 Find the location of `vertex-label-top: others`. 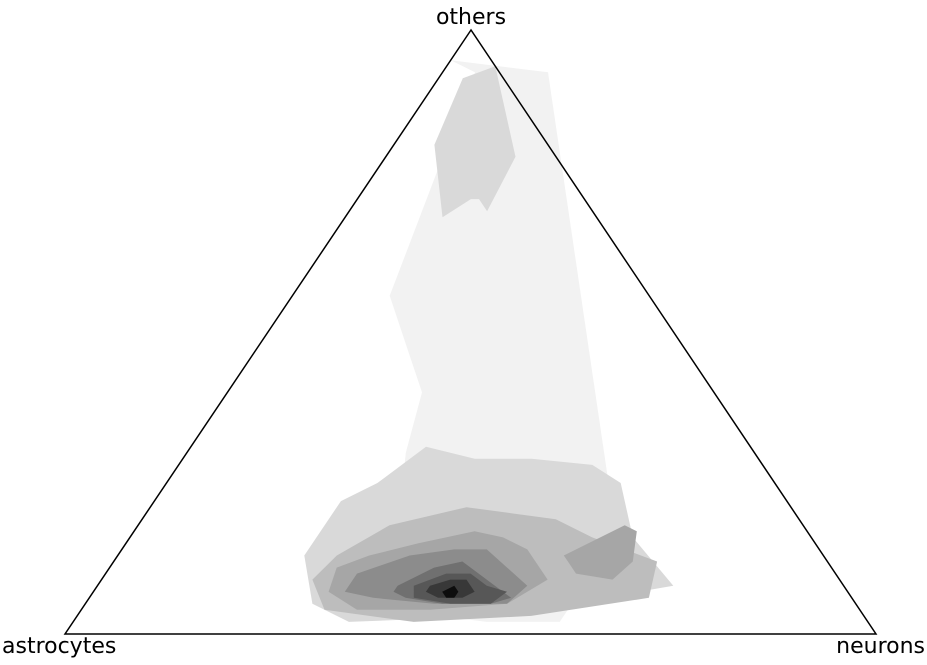

vertex-label-top: others is located at coordinates (471, 17).